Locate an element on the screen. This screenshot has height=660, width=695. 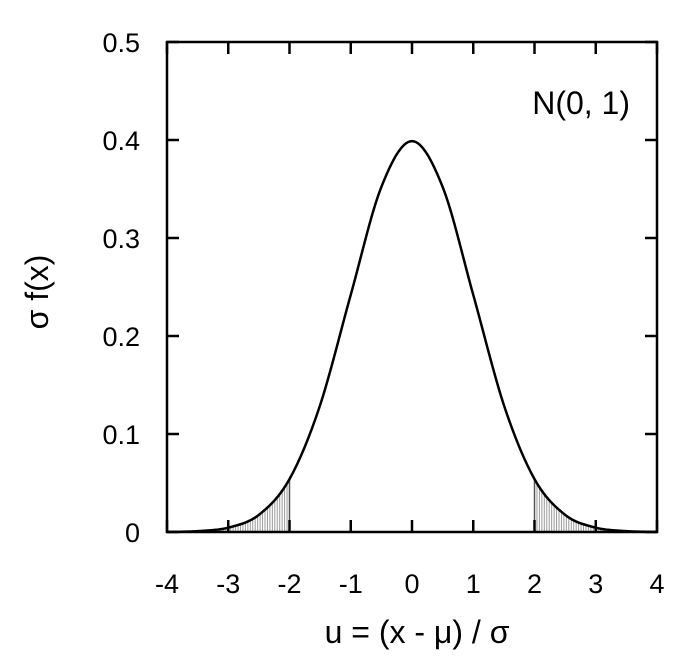
x-tick-label: -2 is located at coordinates (289, 584).